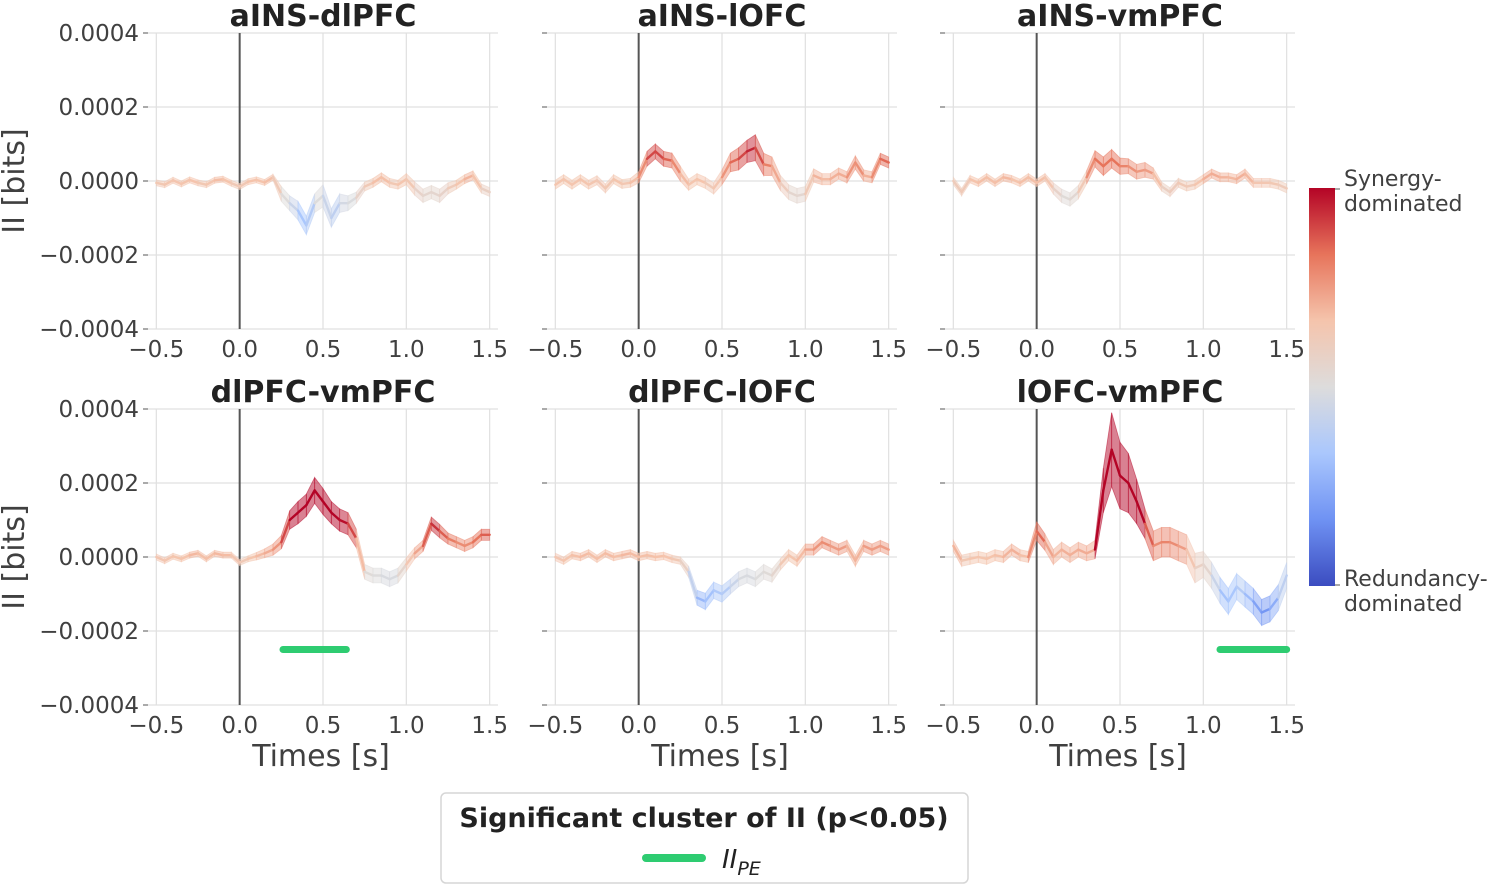  I want to click on xtick-label: −0.5, so click(555, 350).